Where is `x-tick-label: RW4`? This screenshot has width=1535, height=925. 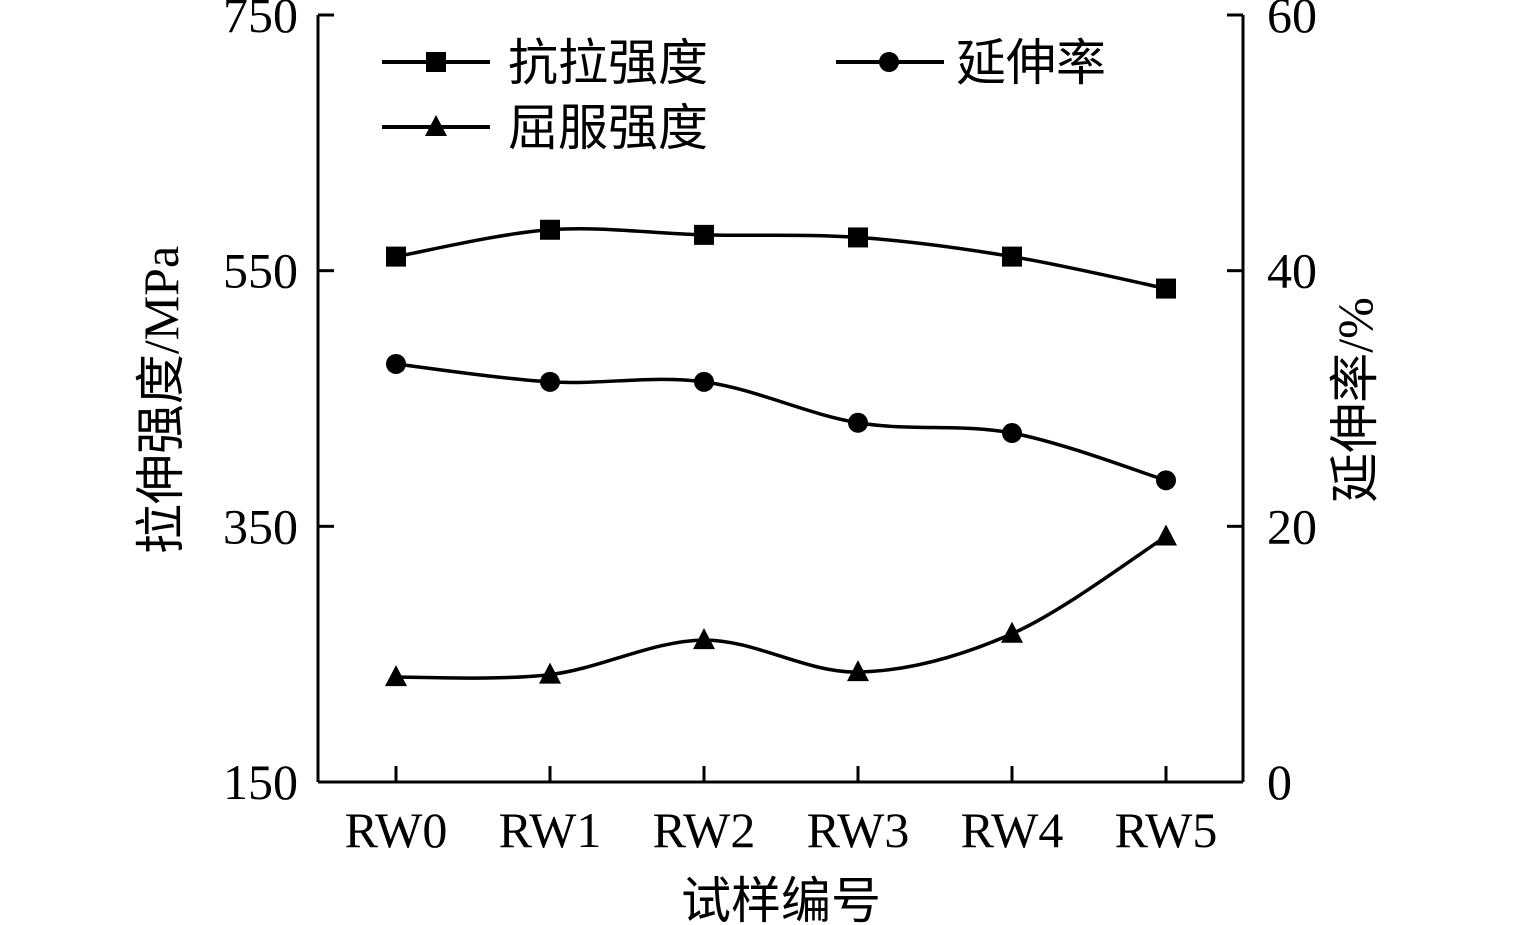 x-tick-label: RW4 is located at coordinates (1012, 830).